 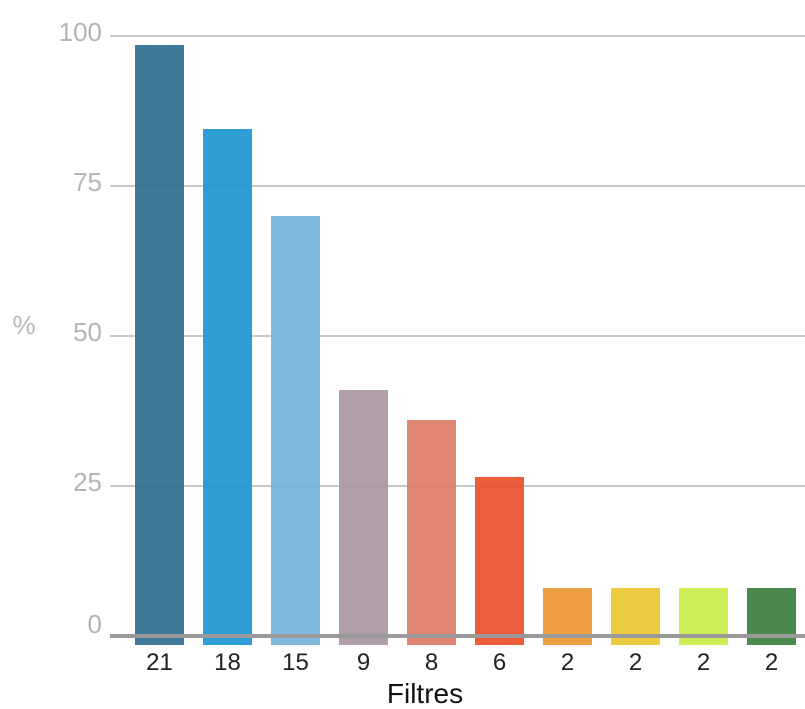 What do you see at coordinates (499, 662) in the screenshot?
I see `x-tick-label: 6` at bounding box center [499, 662].